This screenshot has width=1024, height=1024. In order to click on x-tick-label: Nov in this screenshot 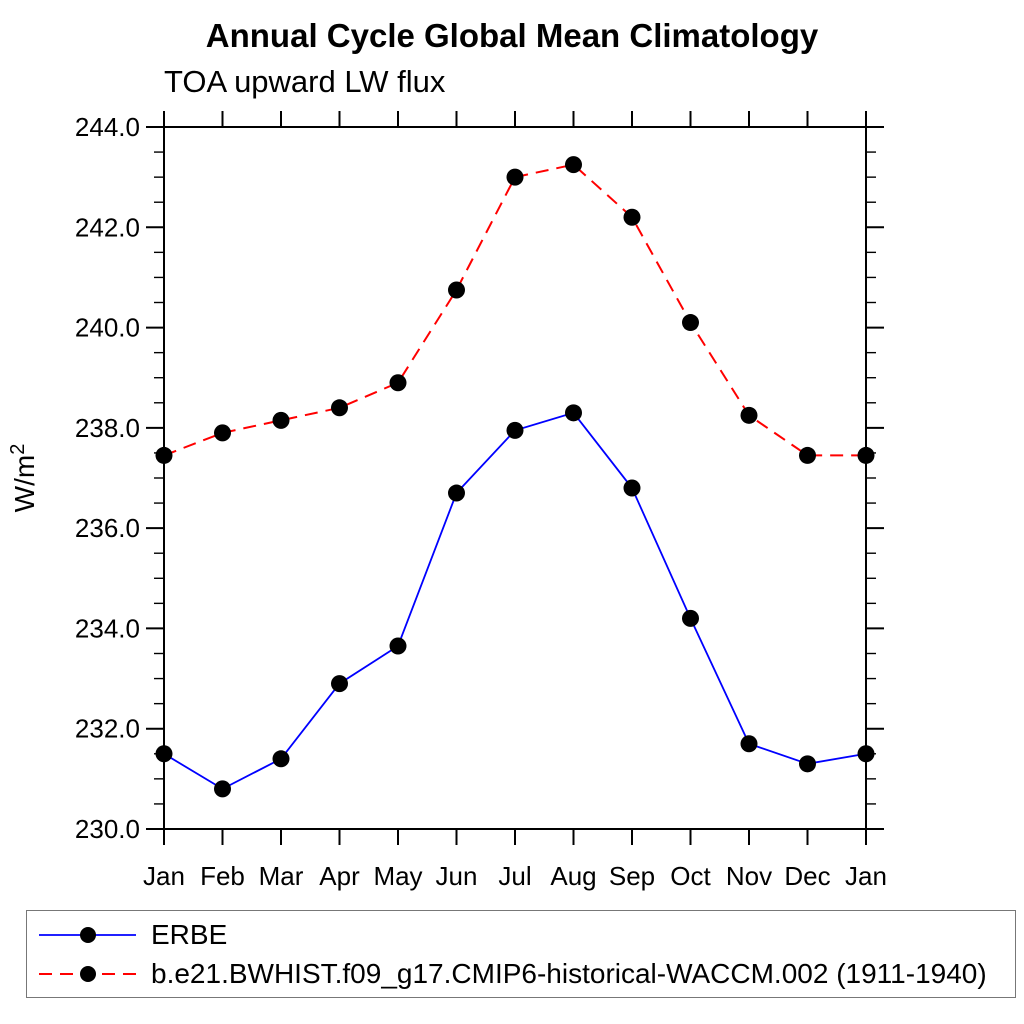, I will do `click(749, 876)`.